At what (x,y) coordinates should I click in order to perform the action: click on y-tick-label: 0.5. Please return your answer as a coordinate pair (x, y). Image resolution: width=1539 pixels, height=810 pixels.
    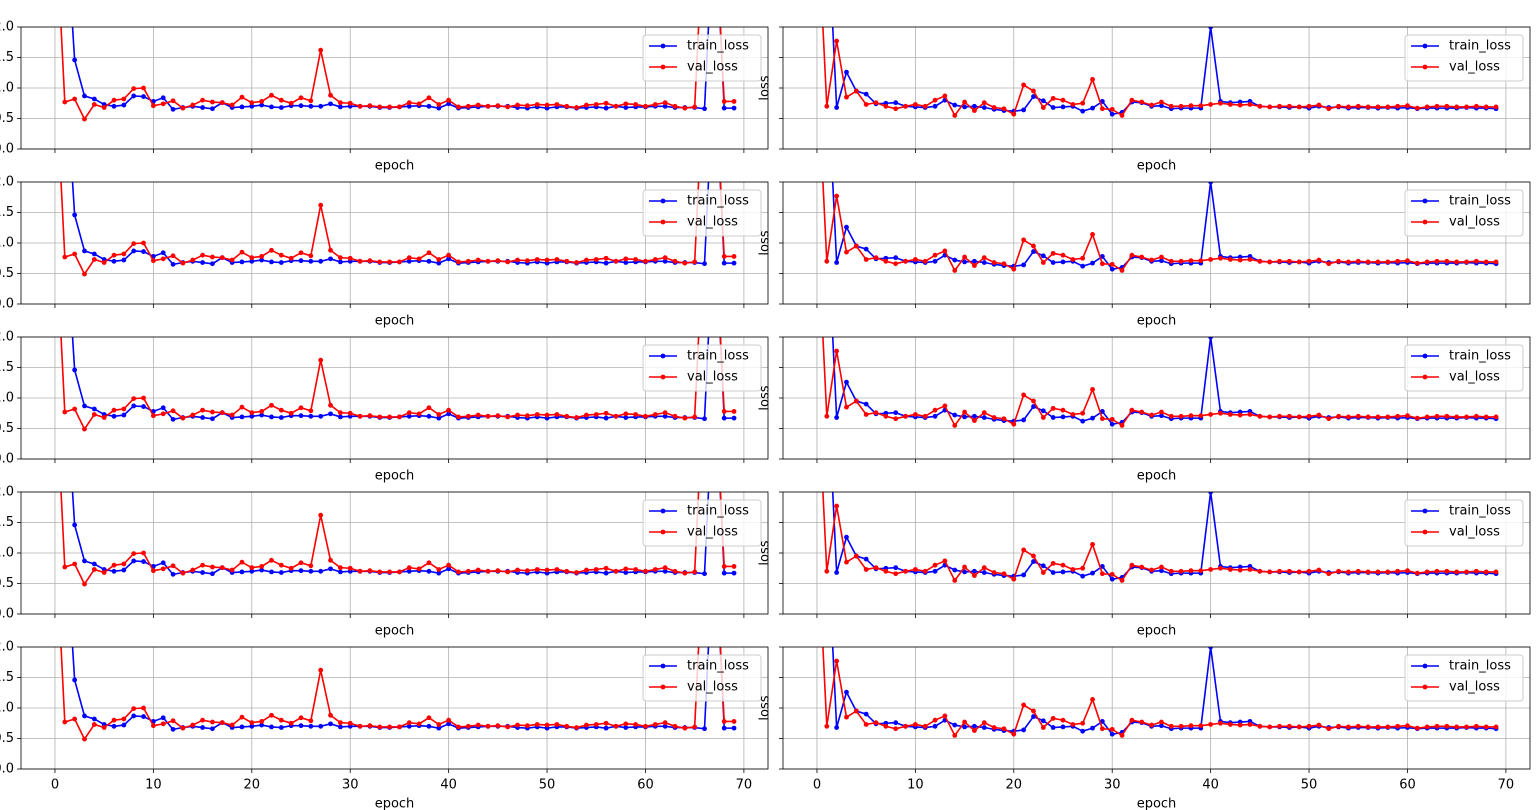
    Looking at the image, I should click on (7, 118).